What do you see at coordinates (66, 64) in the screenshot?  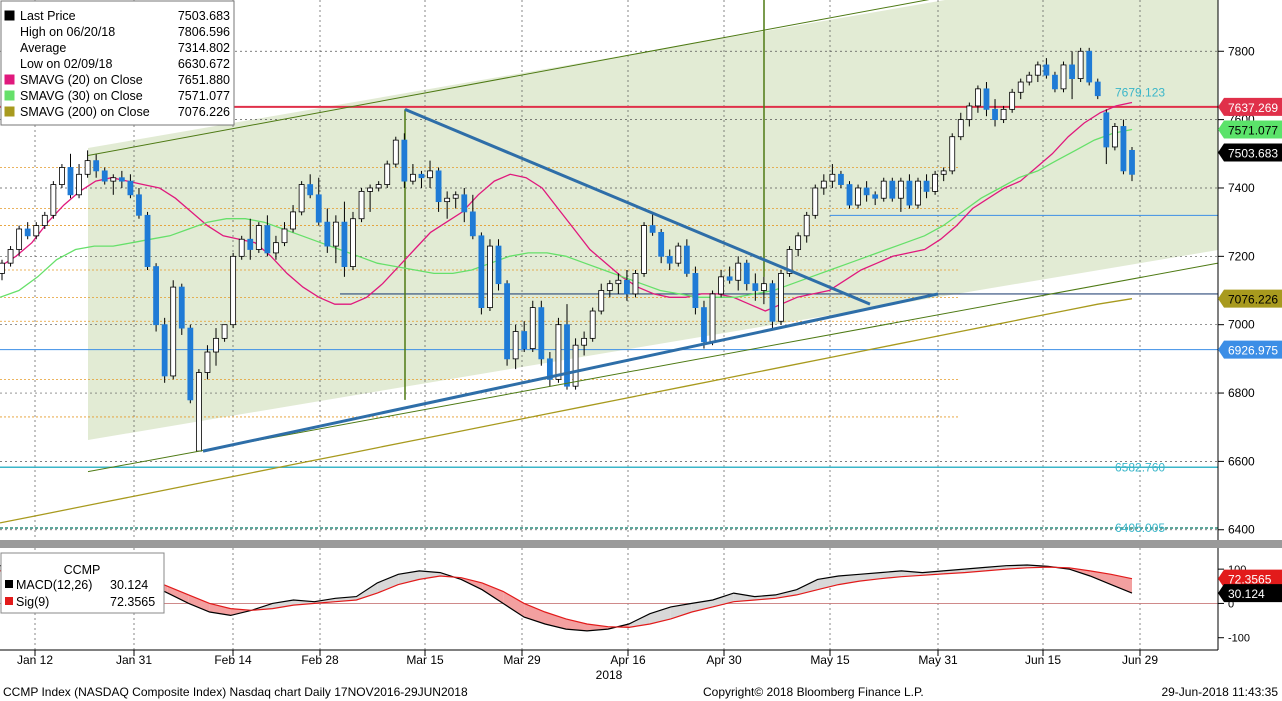 I see `legend-name-3: Low on 02/09/18` at bounding box center [66, 64].